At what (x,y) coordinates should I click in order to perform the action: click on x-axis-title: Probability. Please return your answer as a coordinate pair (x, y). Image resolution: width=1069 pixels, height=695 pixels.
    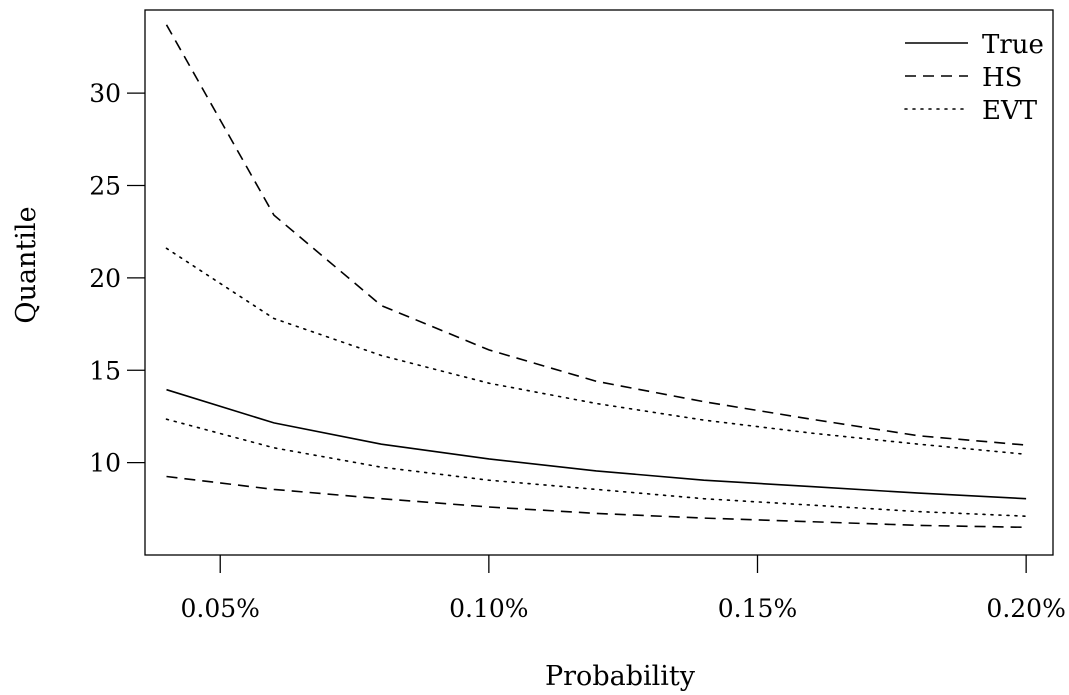
    Looking at the image, I should click on (620, 676).